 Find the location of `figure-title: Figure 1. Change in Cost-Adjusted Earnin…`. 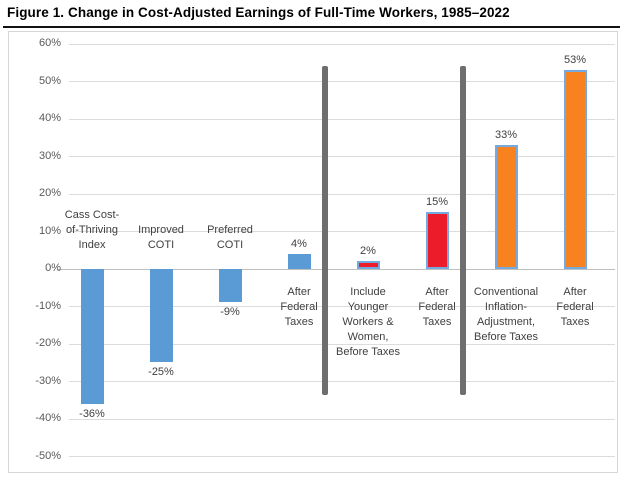

figure-title: Figure 1. Change in Cost-Adjusted Earnin… is located at coordinates (258, 12).